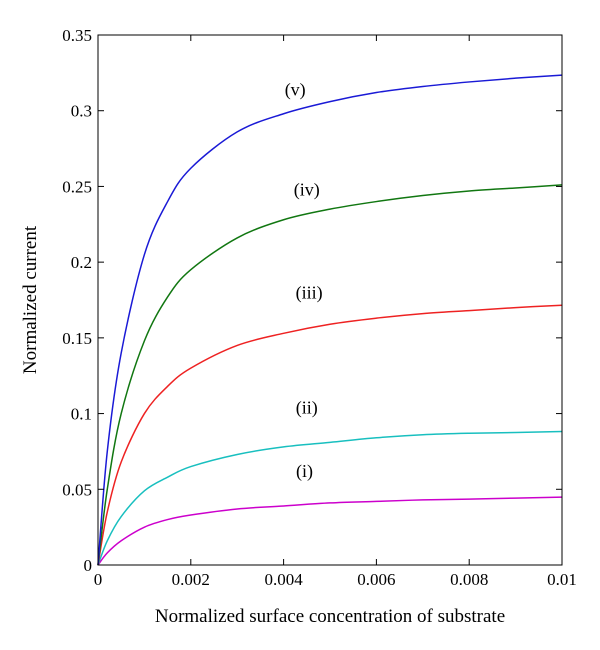 This screenshot has width=600, height=650. What do you see at coordinates (562, 579) in the screenshot?
I see `x-tick-label: 0.01` at bounding box center [562, 579].